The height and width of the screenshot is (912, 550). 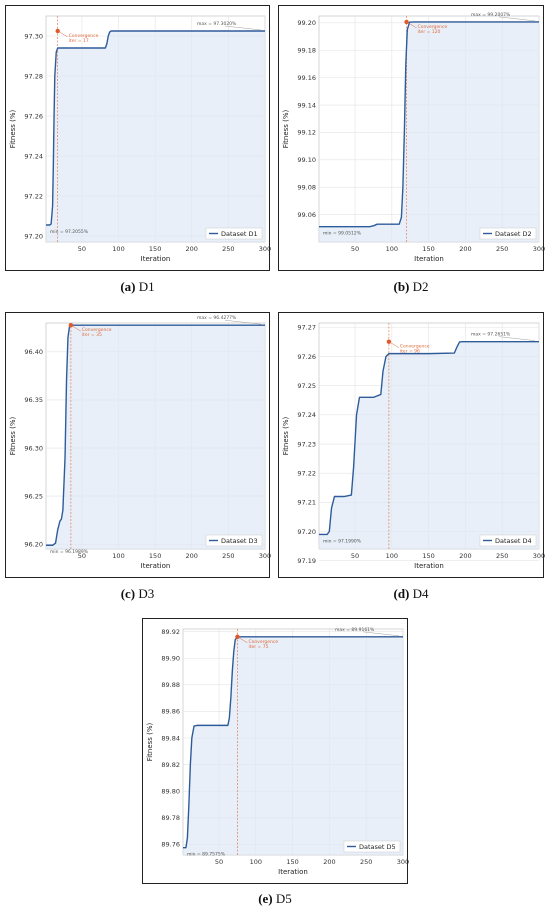 I want to click on caption-label-d5: (e), so click(x=265, y=898).